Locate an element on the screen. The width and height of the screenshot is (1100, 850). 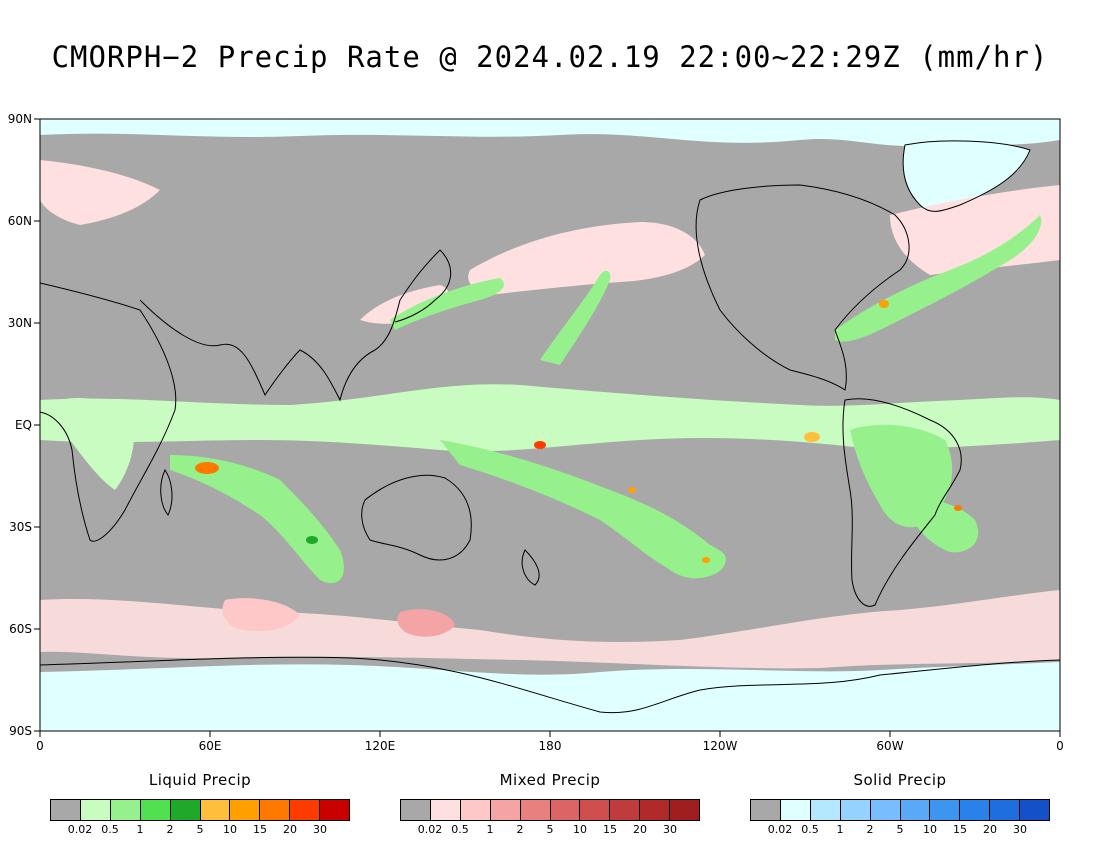
lon-label-60e: 60E is located at coordinates (210, 746).